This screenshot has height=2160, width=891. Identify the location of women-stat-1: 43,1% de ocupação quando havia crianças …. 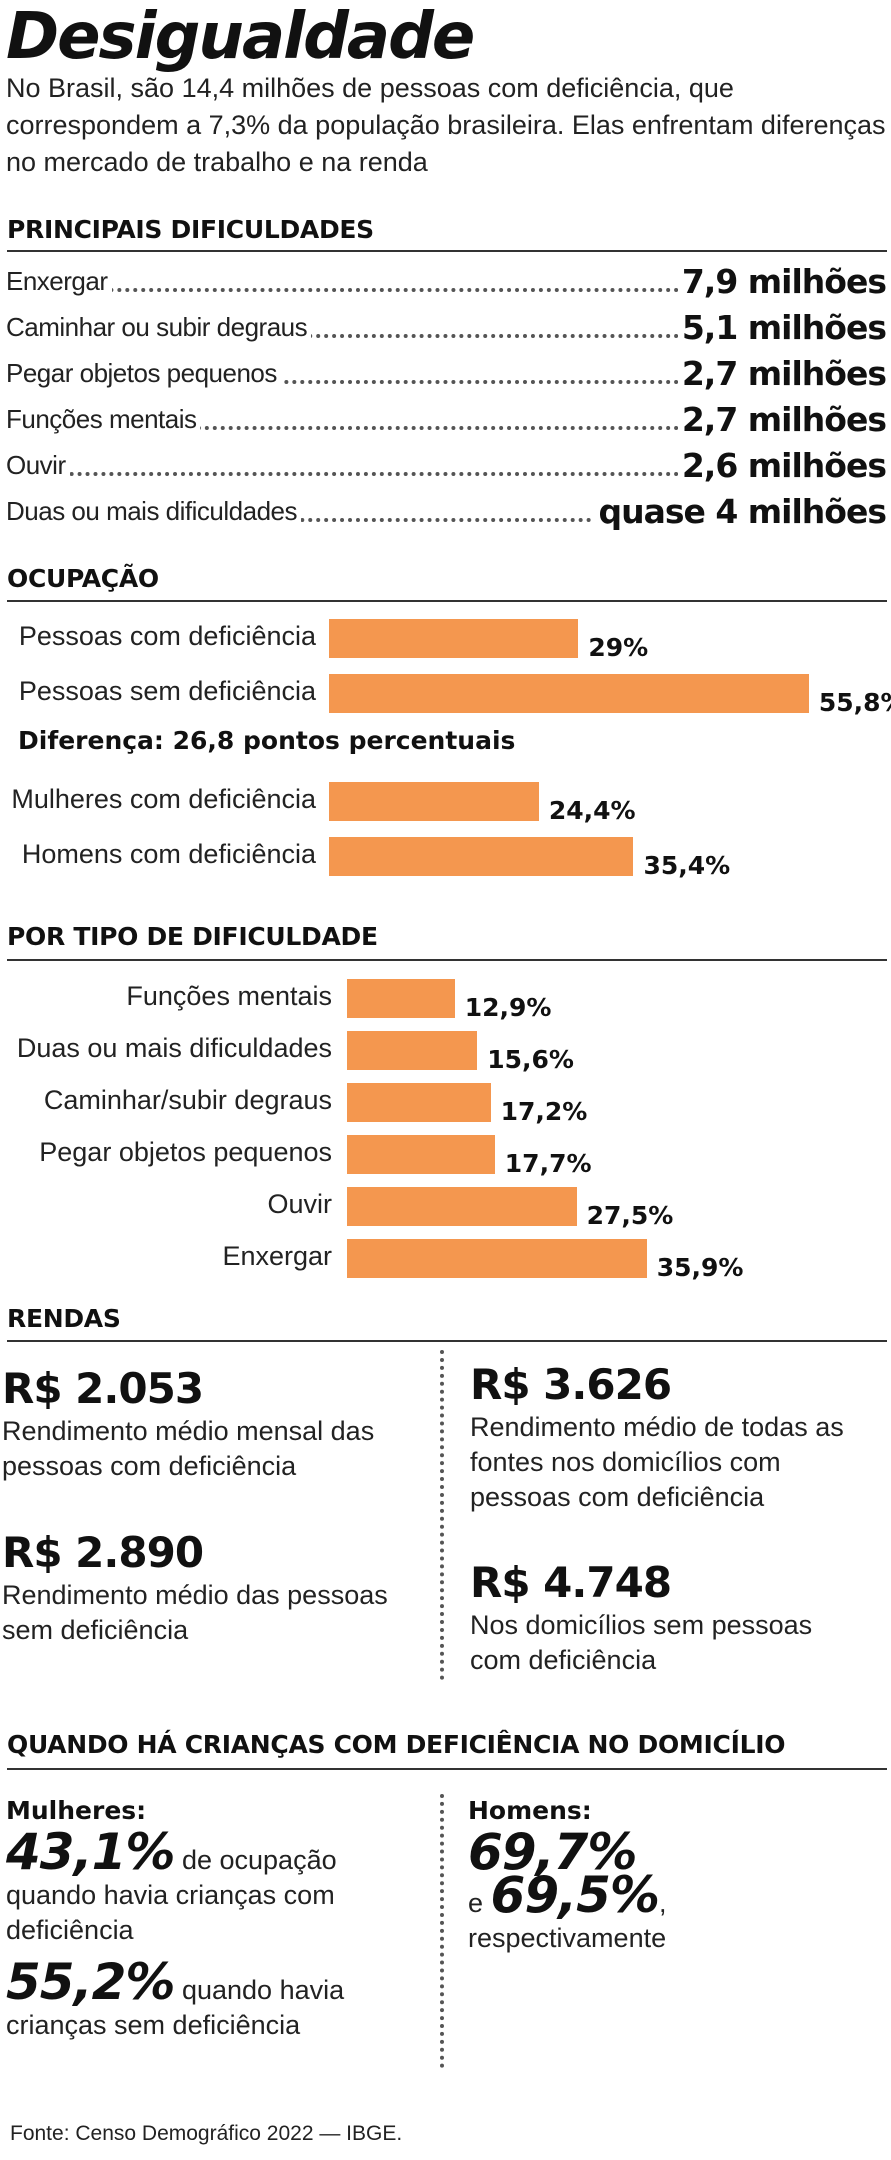
(216, 1887).